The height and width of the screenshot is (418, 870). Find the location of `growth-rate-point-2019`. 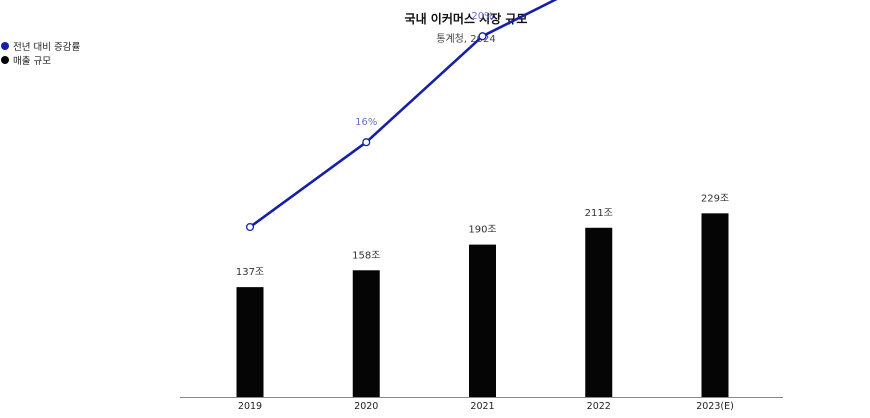

growth-rate-point-2019 is located at coordinates (250, 227).